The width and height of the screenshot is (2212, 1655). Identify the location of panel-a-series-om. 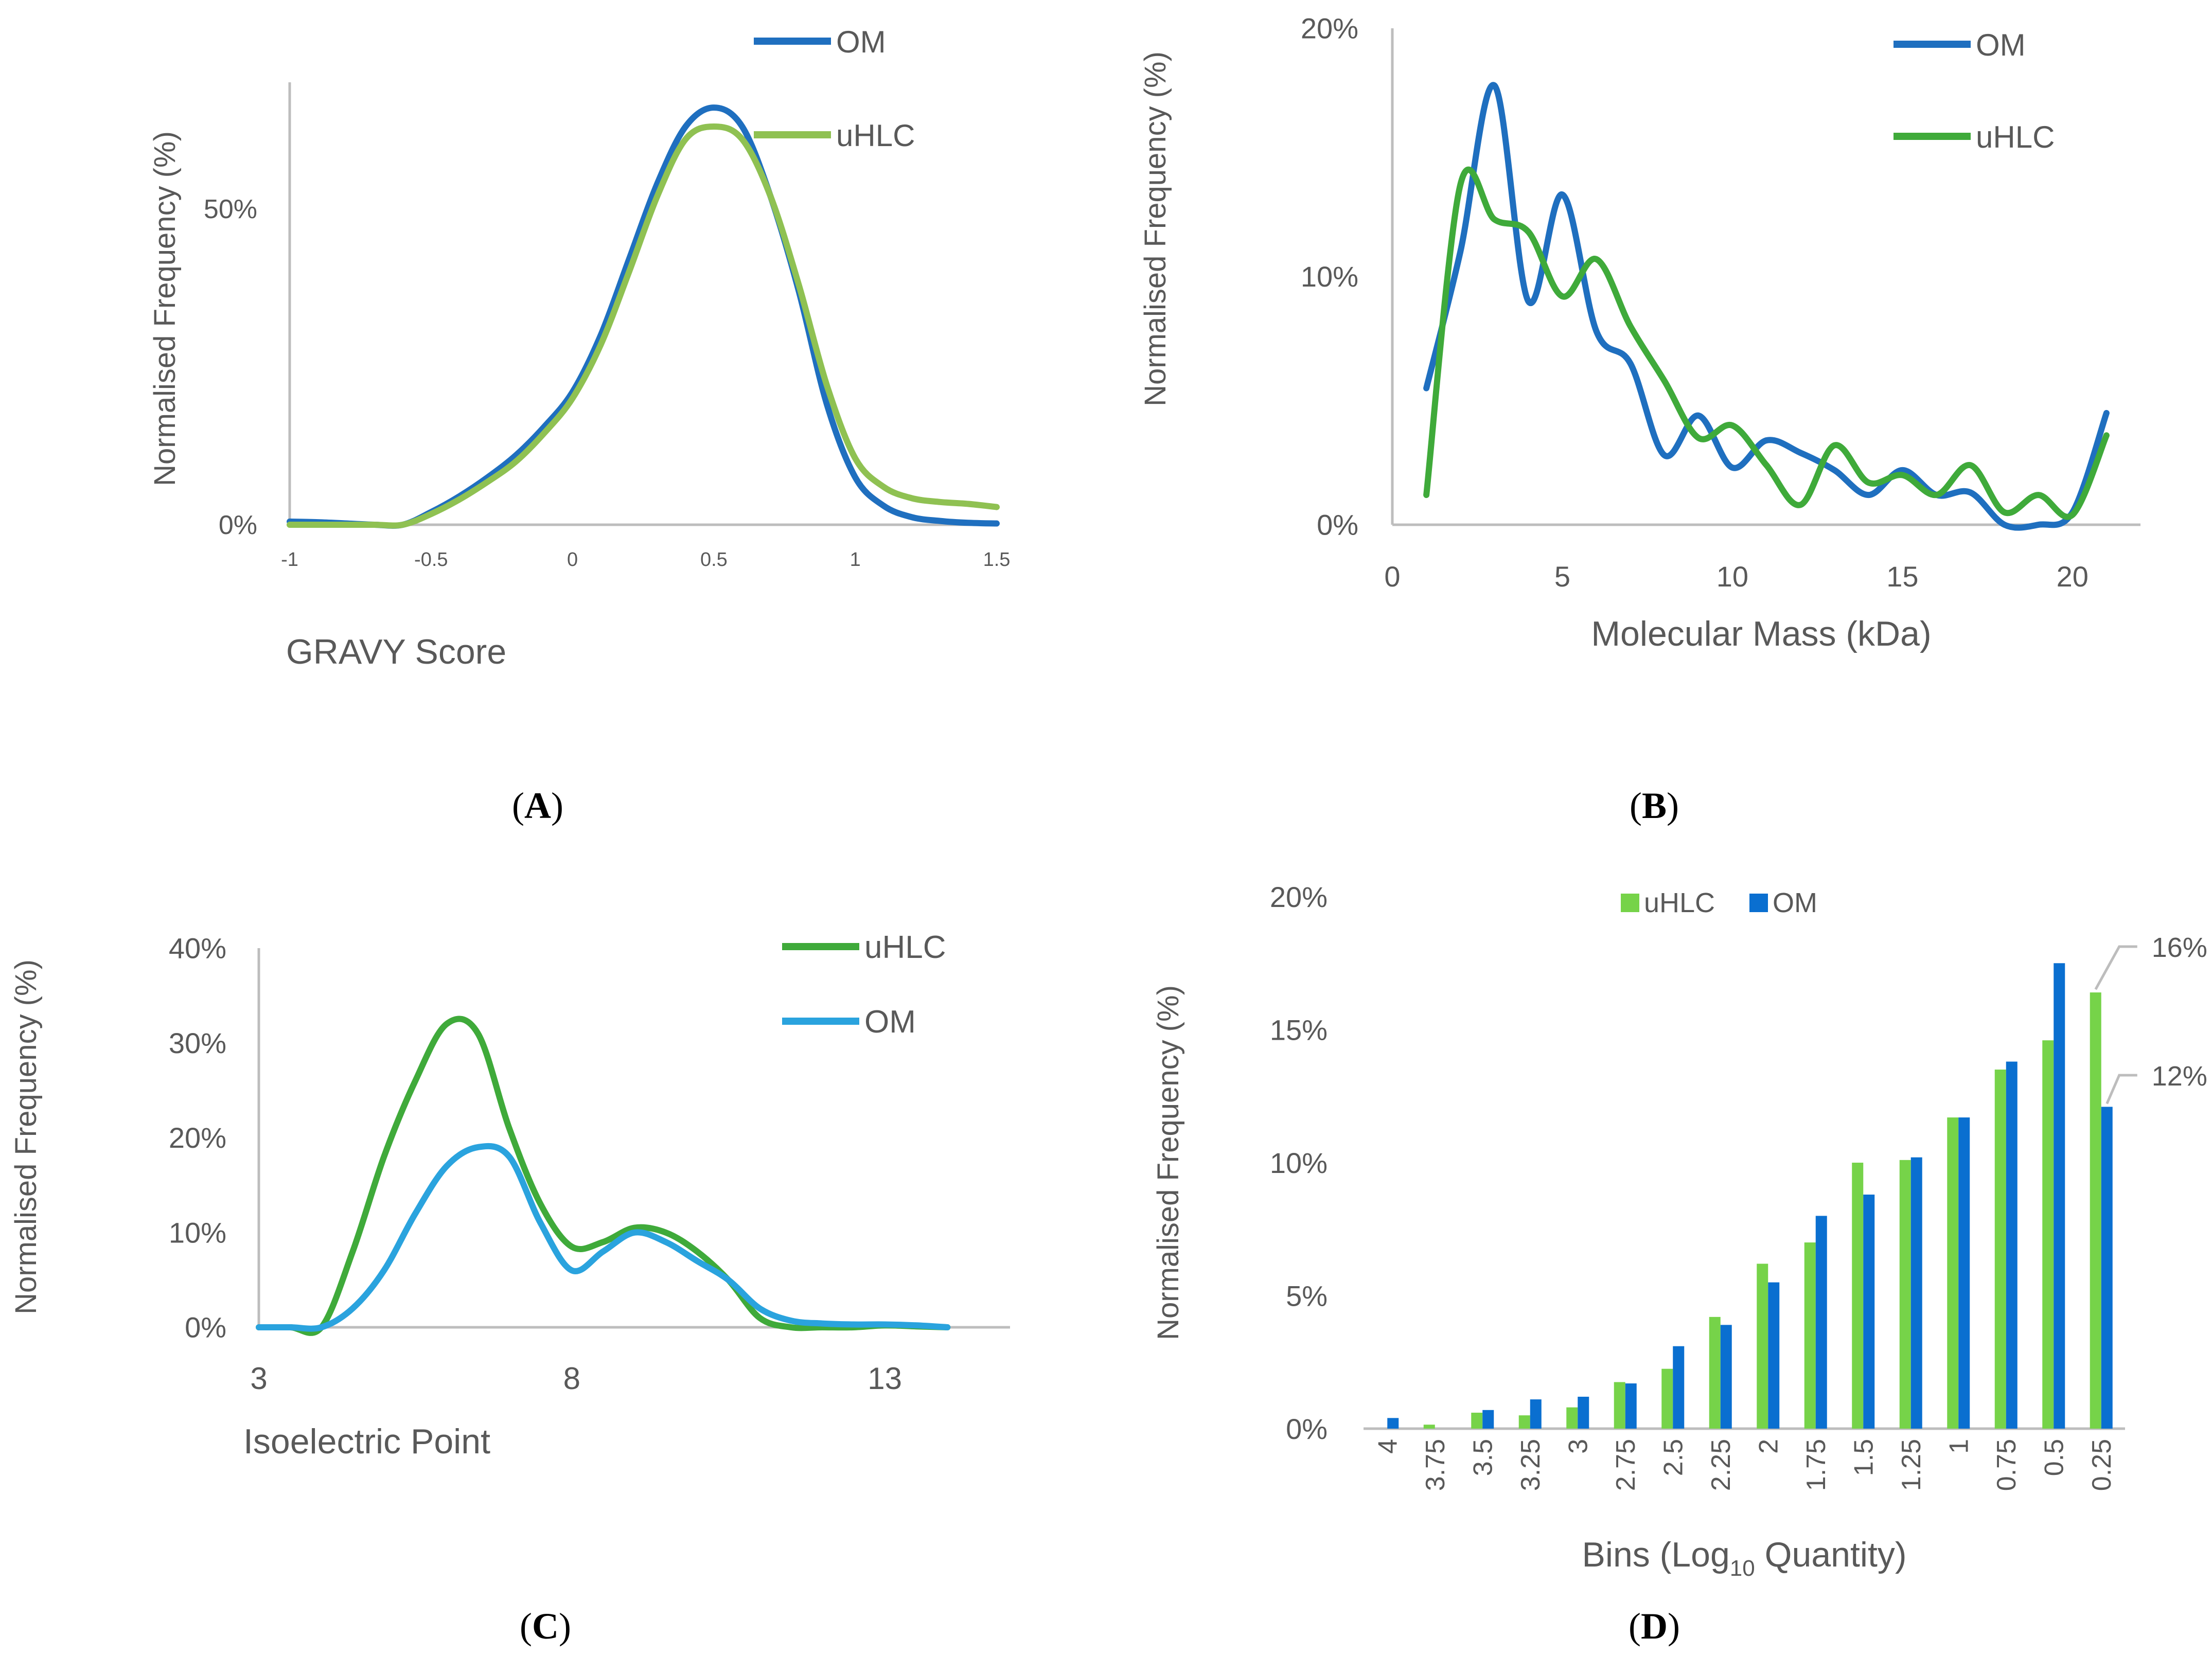
(643, 316).